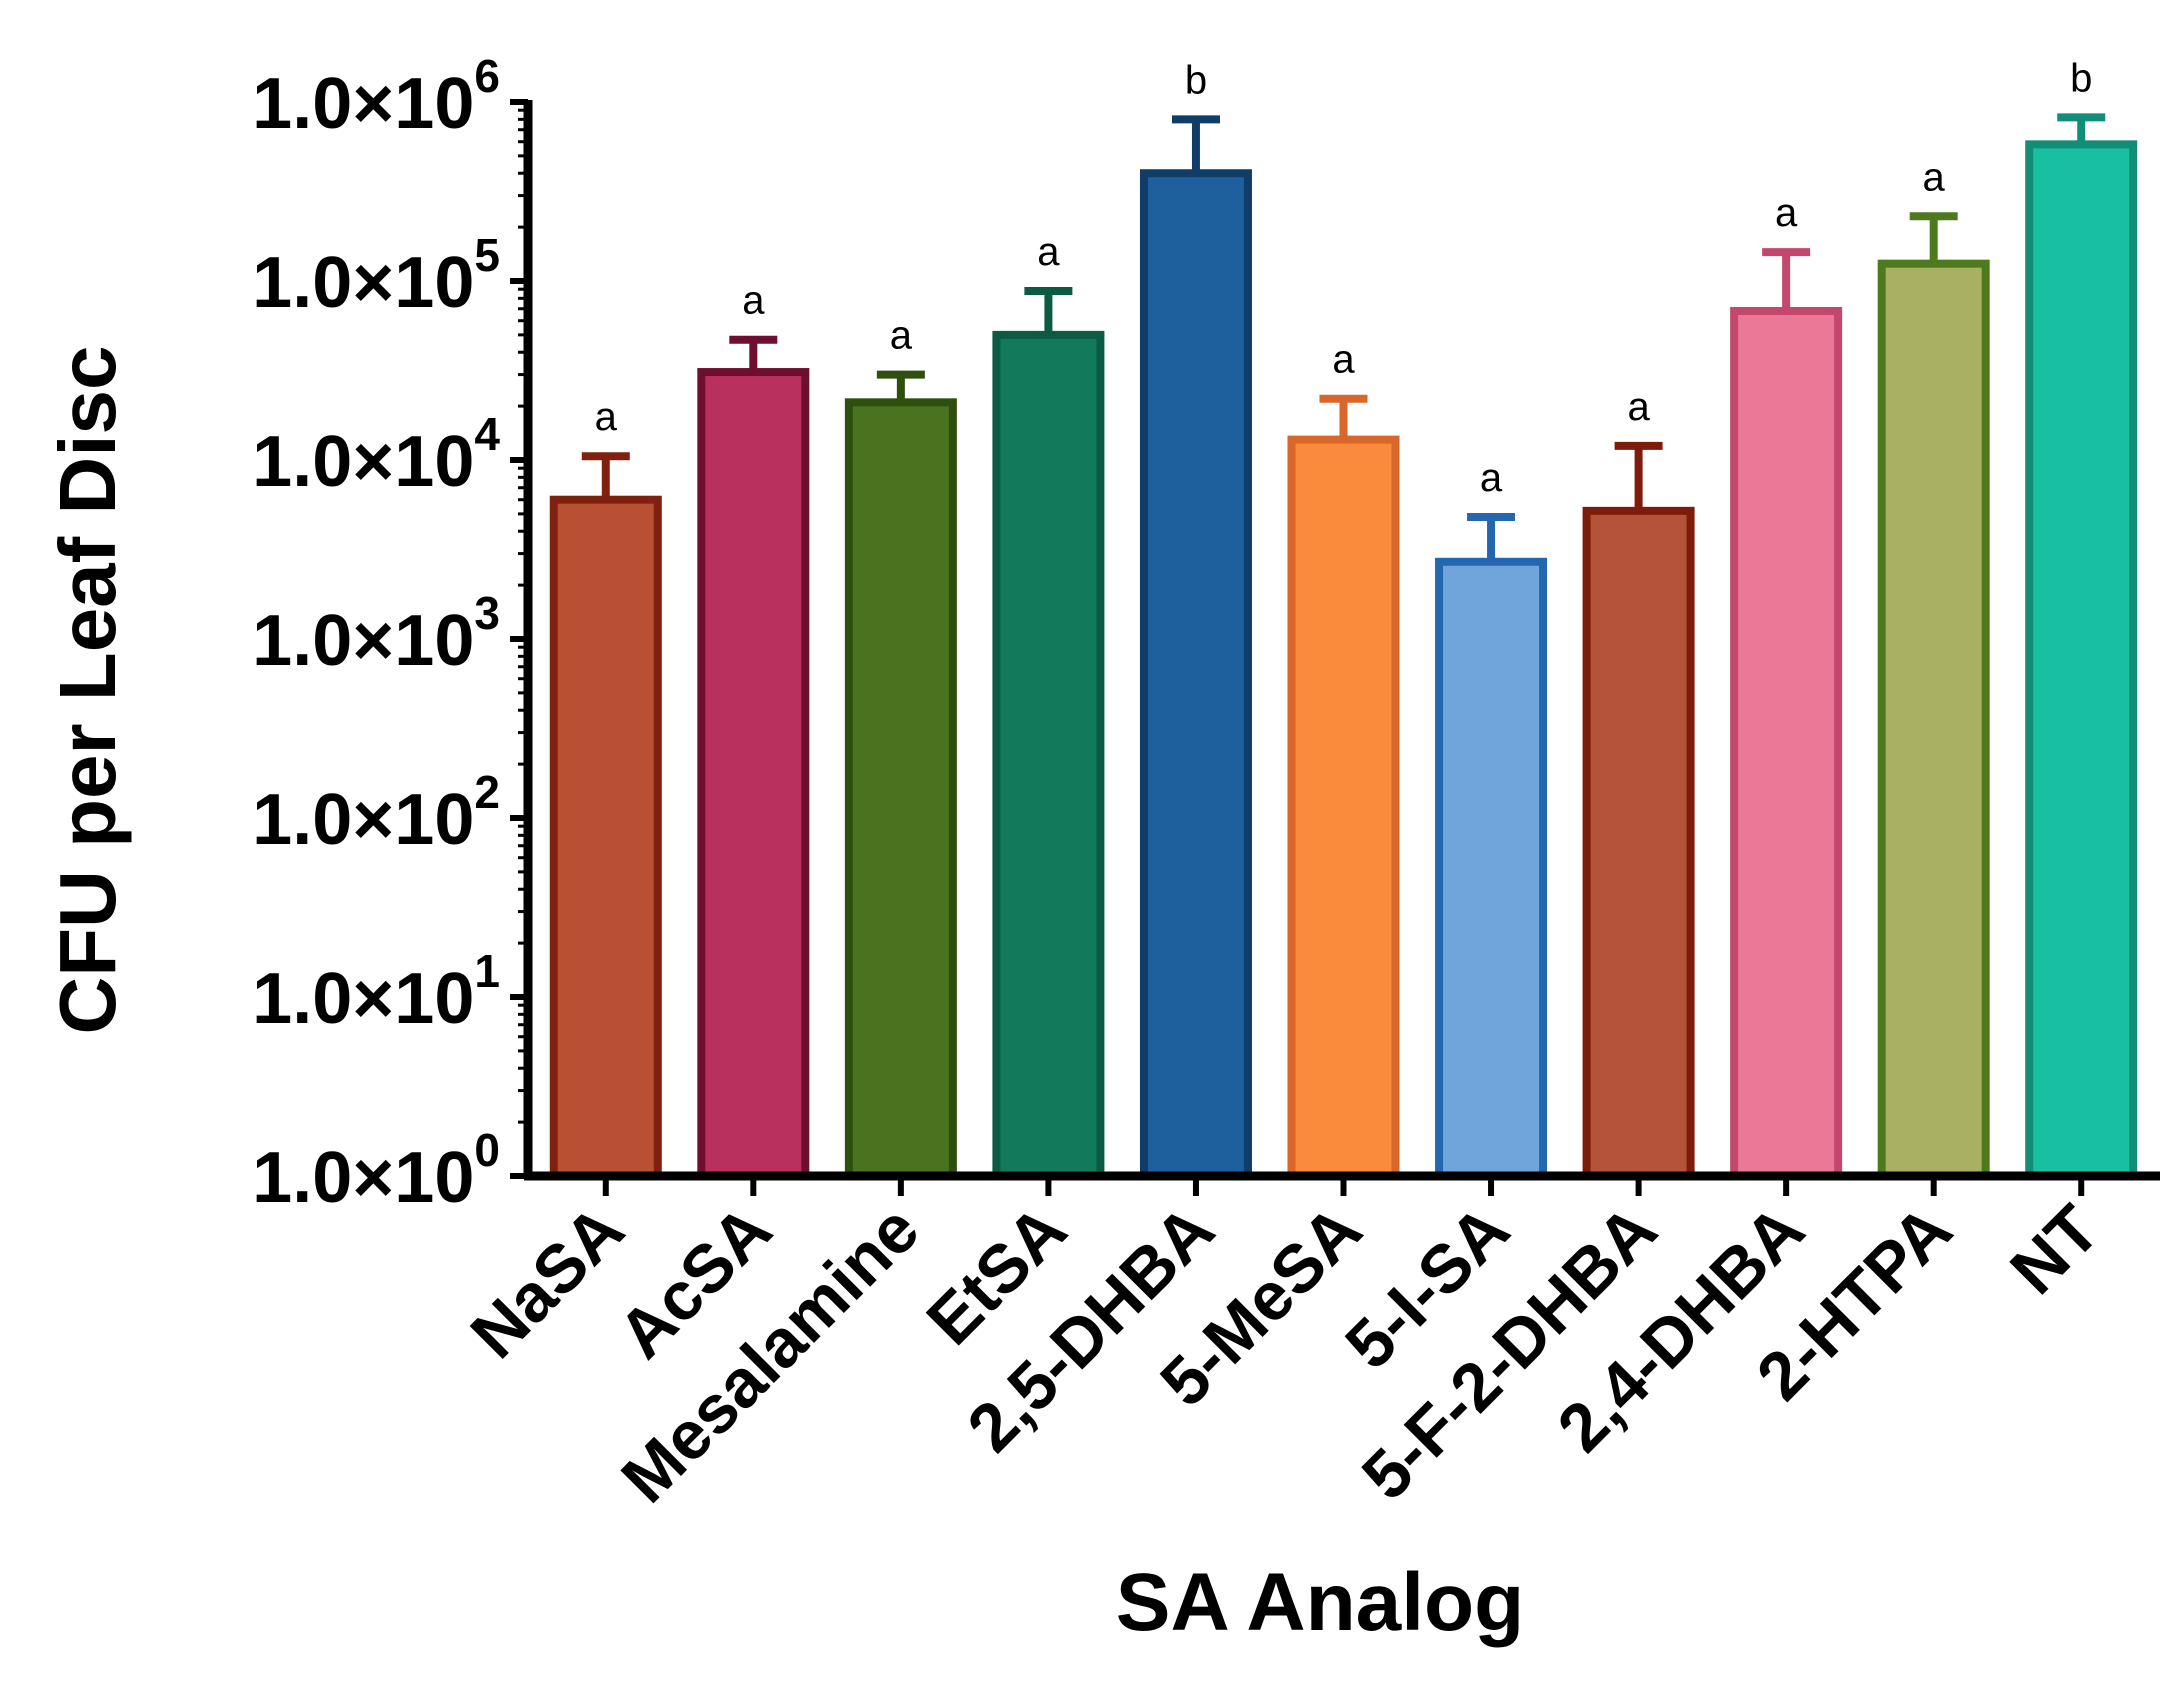  What do you see at coordinates (87, 689) in the screenshot?
I see `y-axis-title: CFU per Leaf Disc` at bounding box center [87, 689].